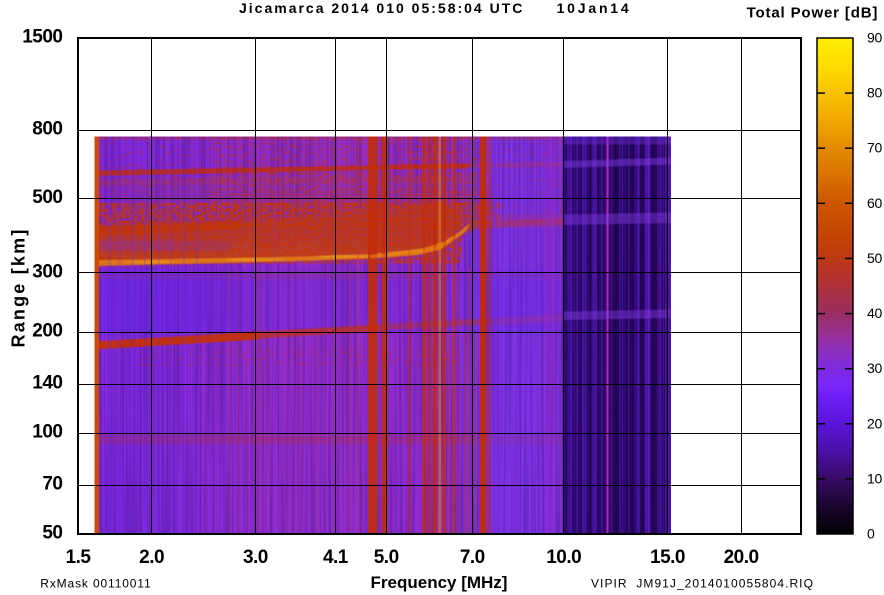  Describe the element at coordinates (19, 287) in the screenshot. I see `svg-text: Range [km]` at that location.